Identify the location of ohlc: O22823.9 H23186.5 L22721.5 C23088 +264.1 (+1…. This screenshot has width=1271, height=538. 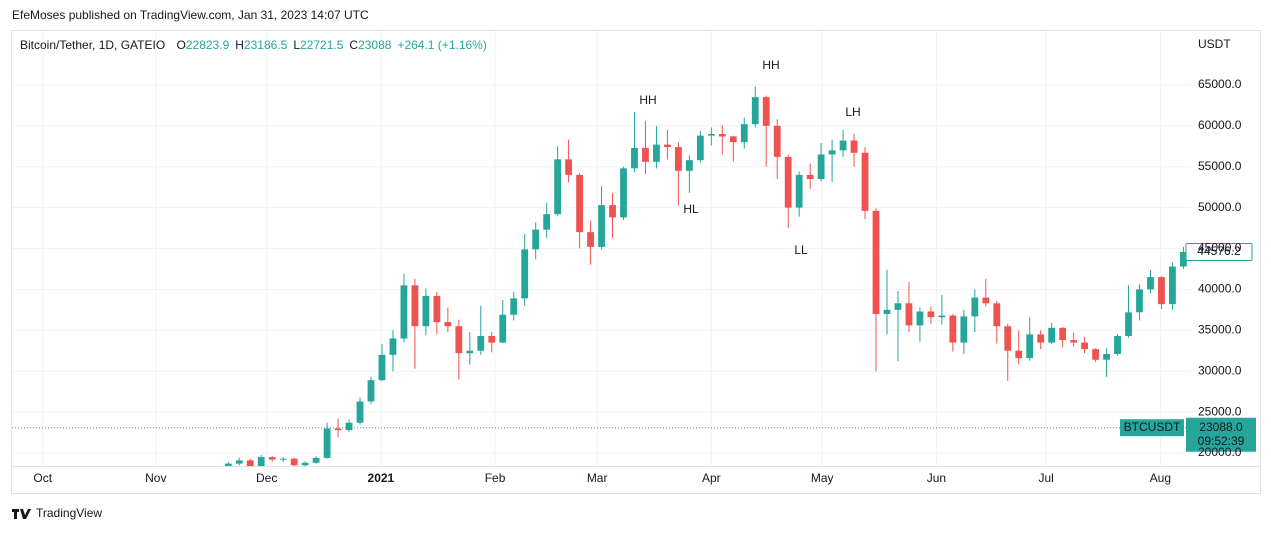
(332, 45).